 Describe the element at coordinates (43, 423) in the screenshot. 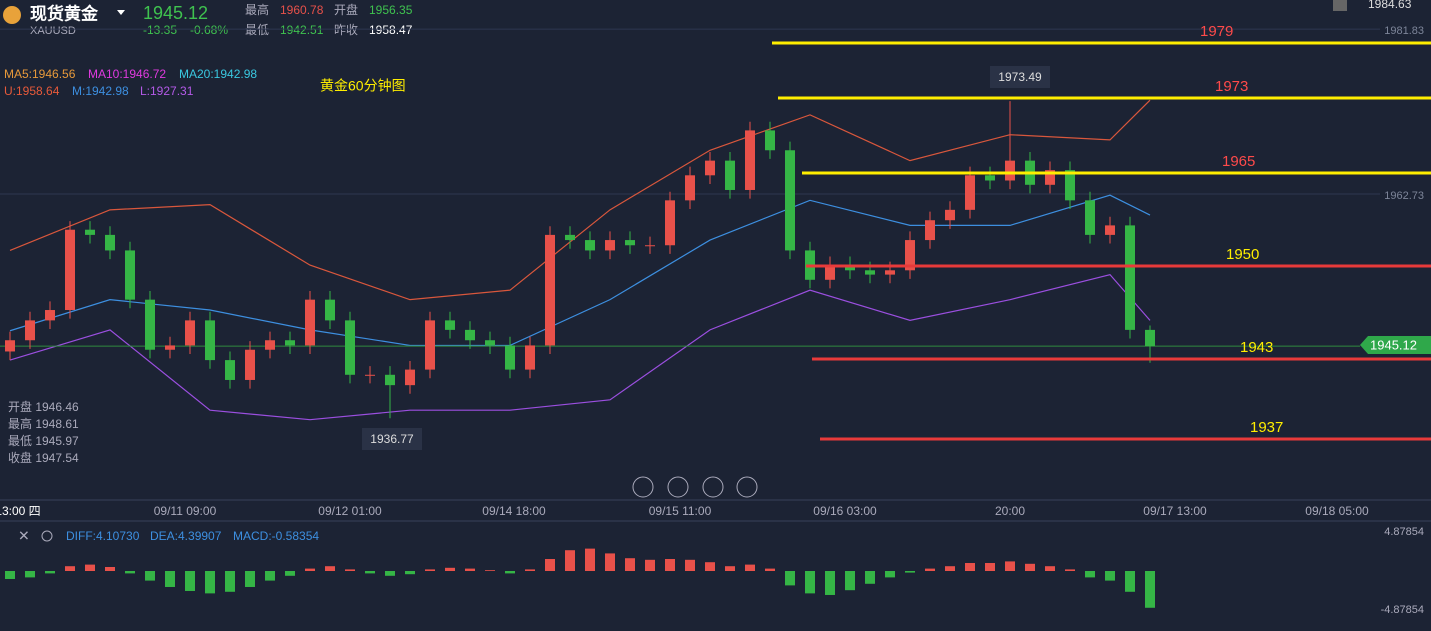

I see `info-label: 最高 1948.61` at that location.